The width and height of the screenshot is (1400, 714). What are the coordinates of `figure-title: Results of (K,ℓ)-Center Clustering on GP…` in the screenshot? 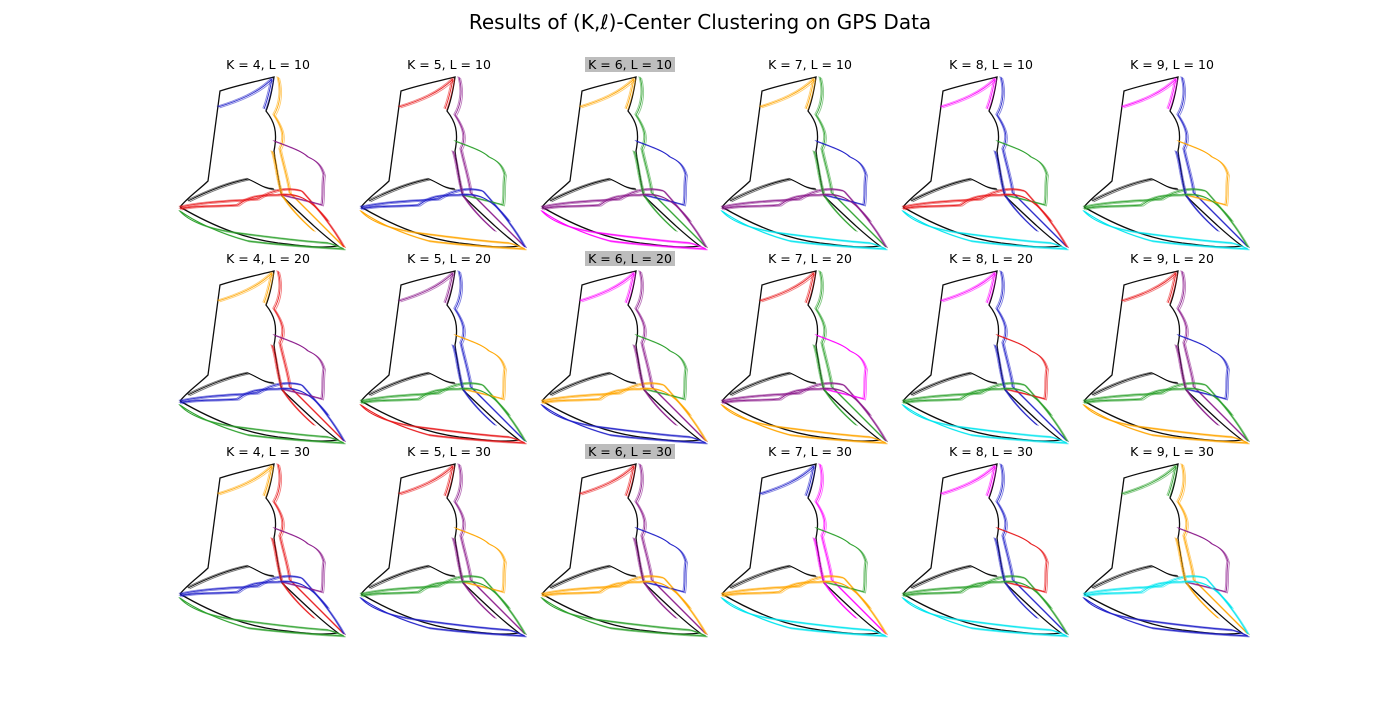 It's located at (700, 22).